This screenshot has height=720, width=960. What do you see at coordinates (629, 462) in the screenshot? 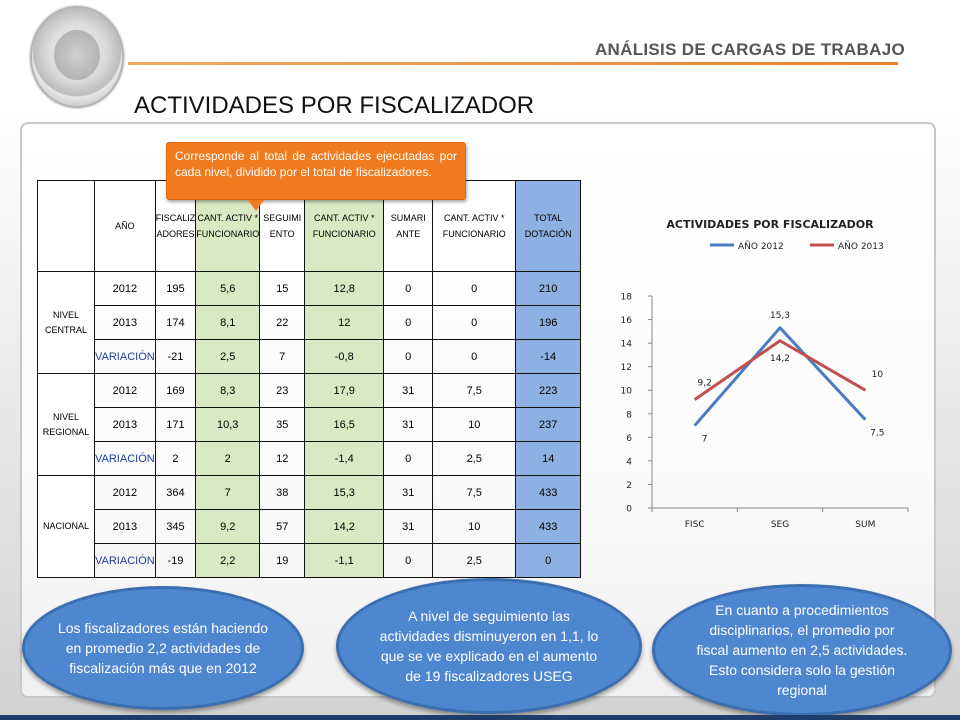
I see `y-tick-label: 4` at bounding box center [629, 462].